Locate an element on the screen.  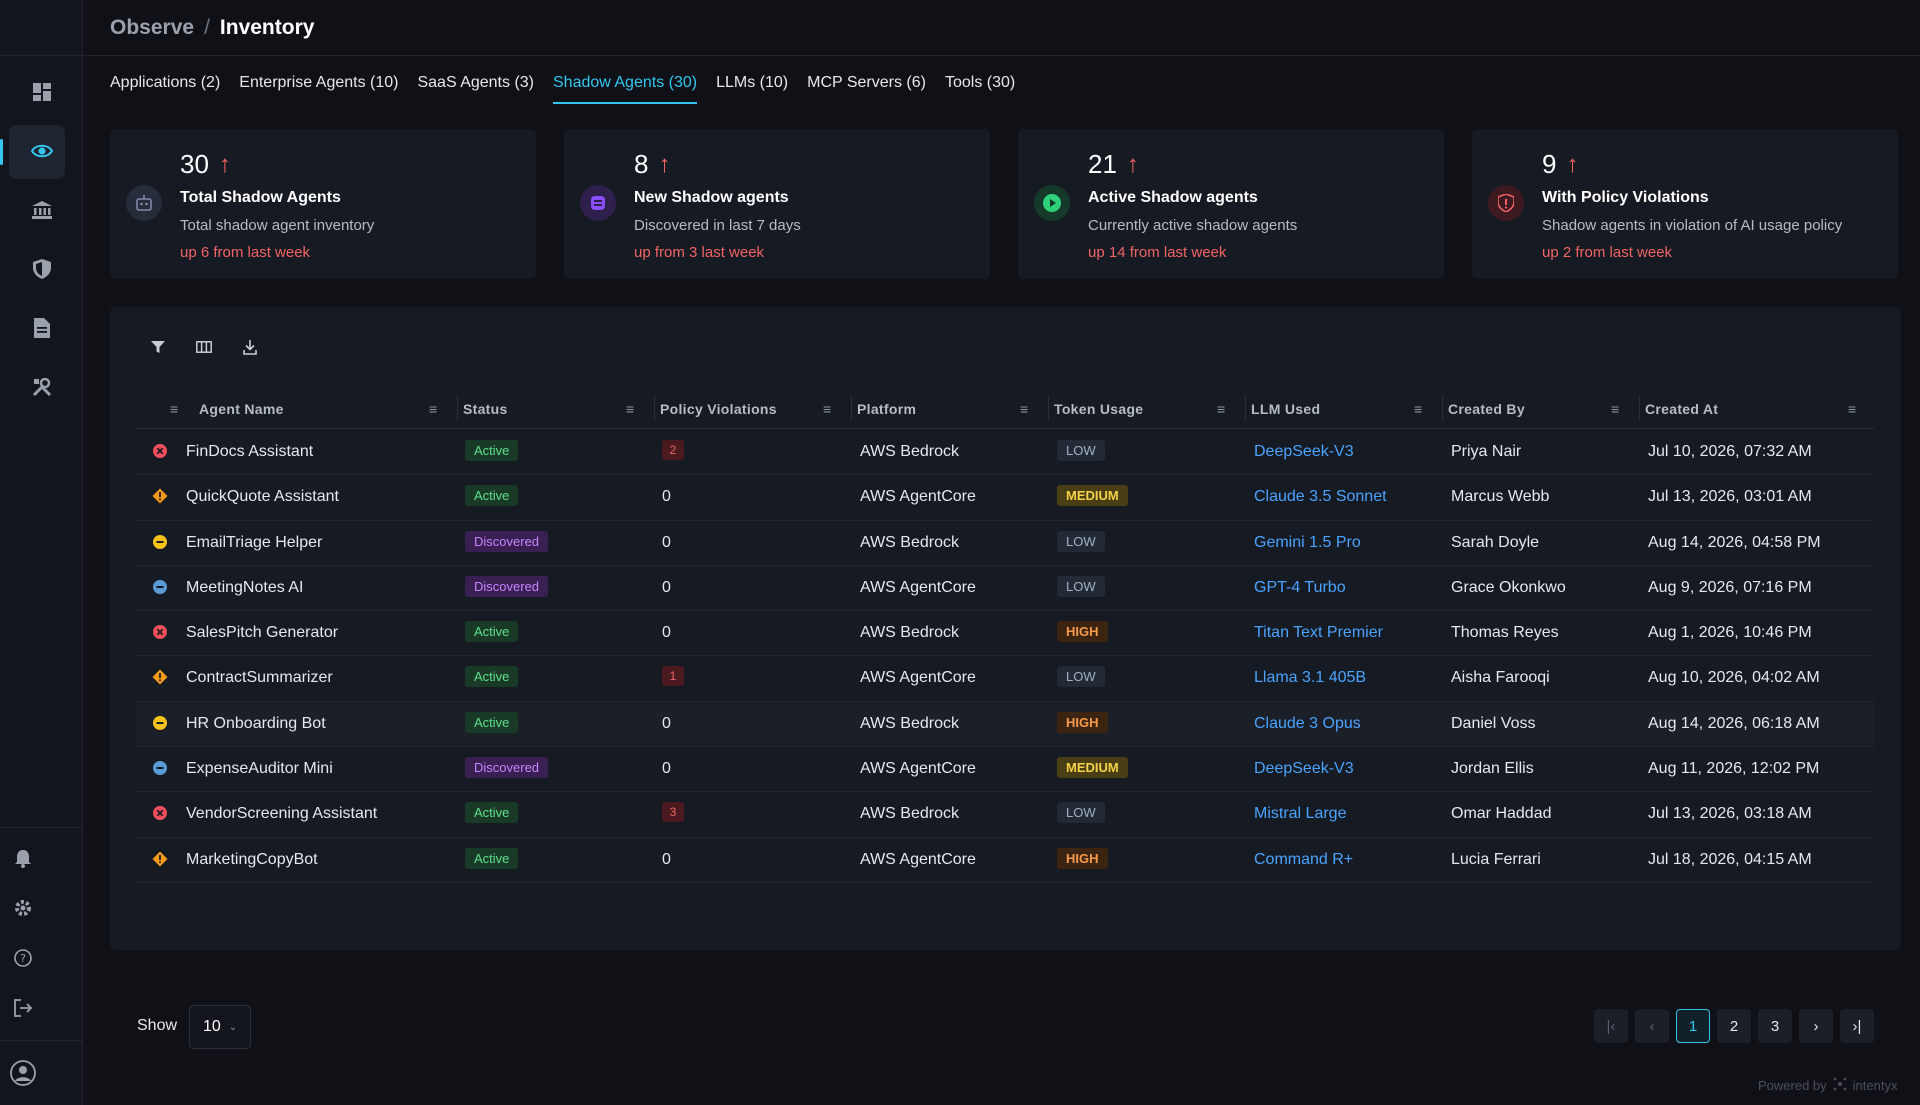
column-header-token-usage: Token Usage is located at coordinates (1099, 409).